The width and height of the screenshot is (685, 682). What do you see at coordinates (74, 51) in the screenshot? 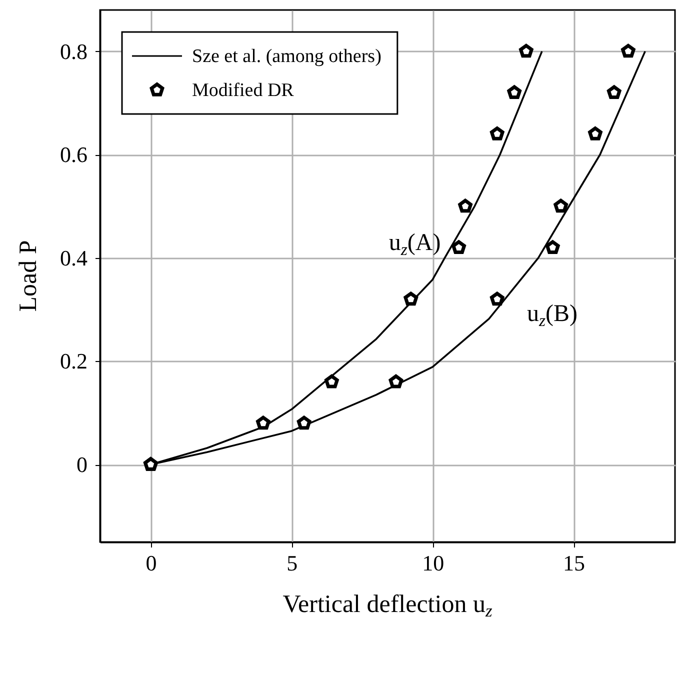
I see `y-tick-label: 0.8` at bounding box center [74, 51].